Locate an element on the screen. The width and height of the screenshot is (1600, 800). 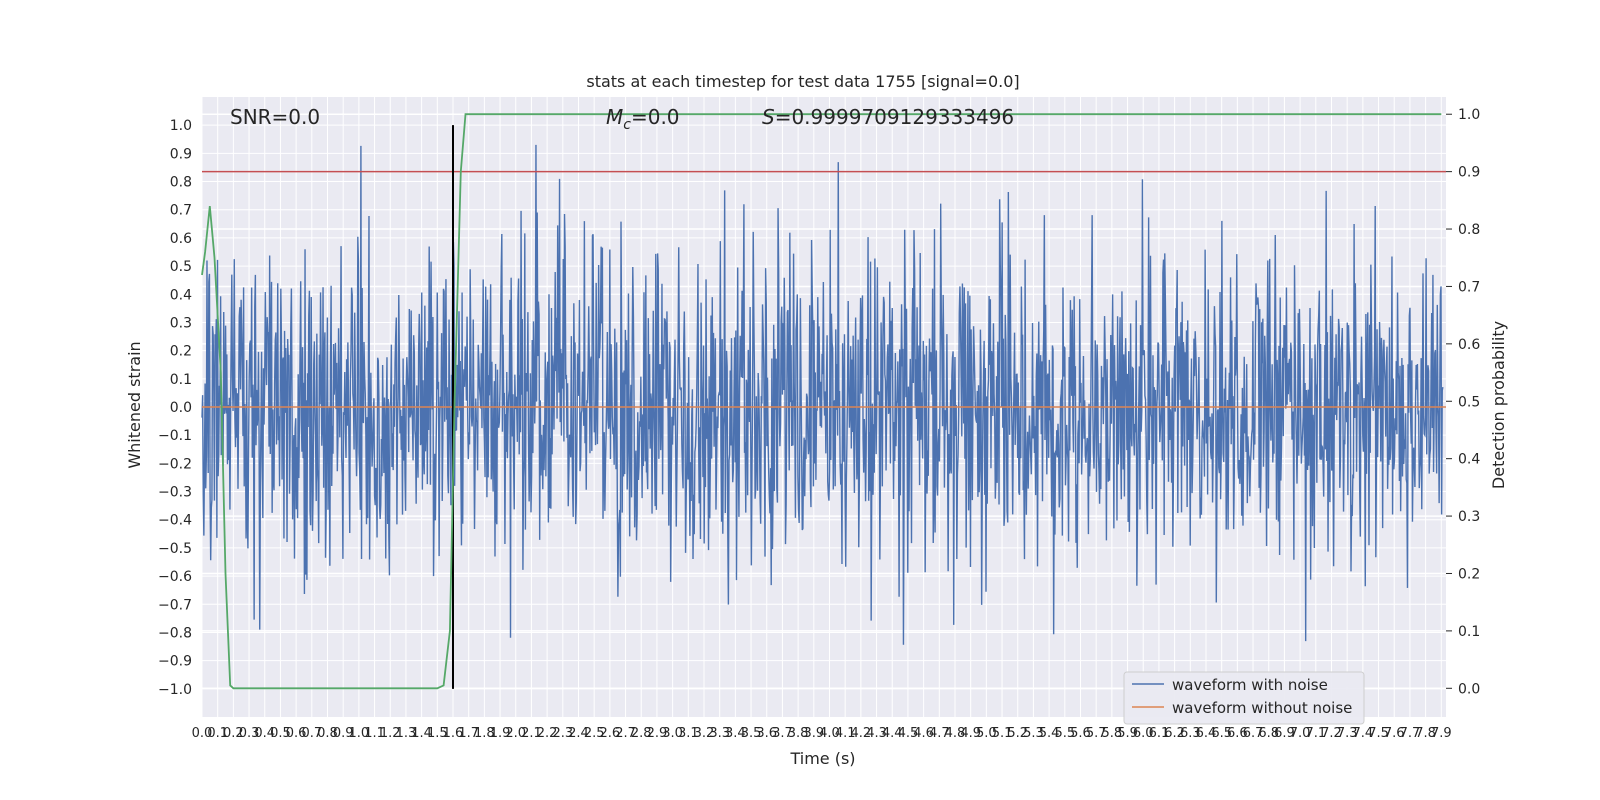
y-tick-label-left: 0.8 is located at coordinates (181, 183).